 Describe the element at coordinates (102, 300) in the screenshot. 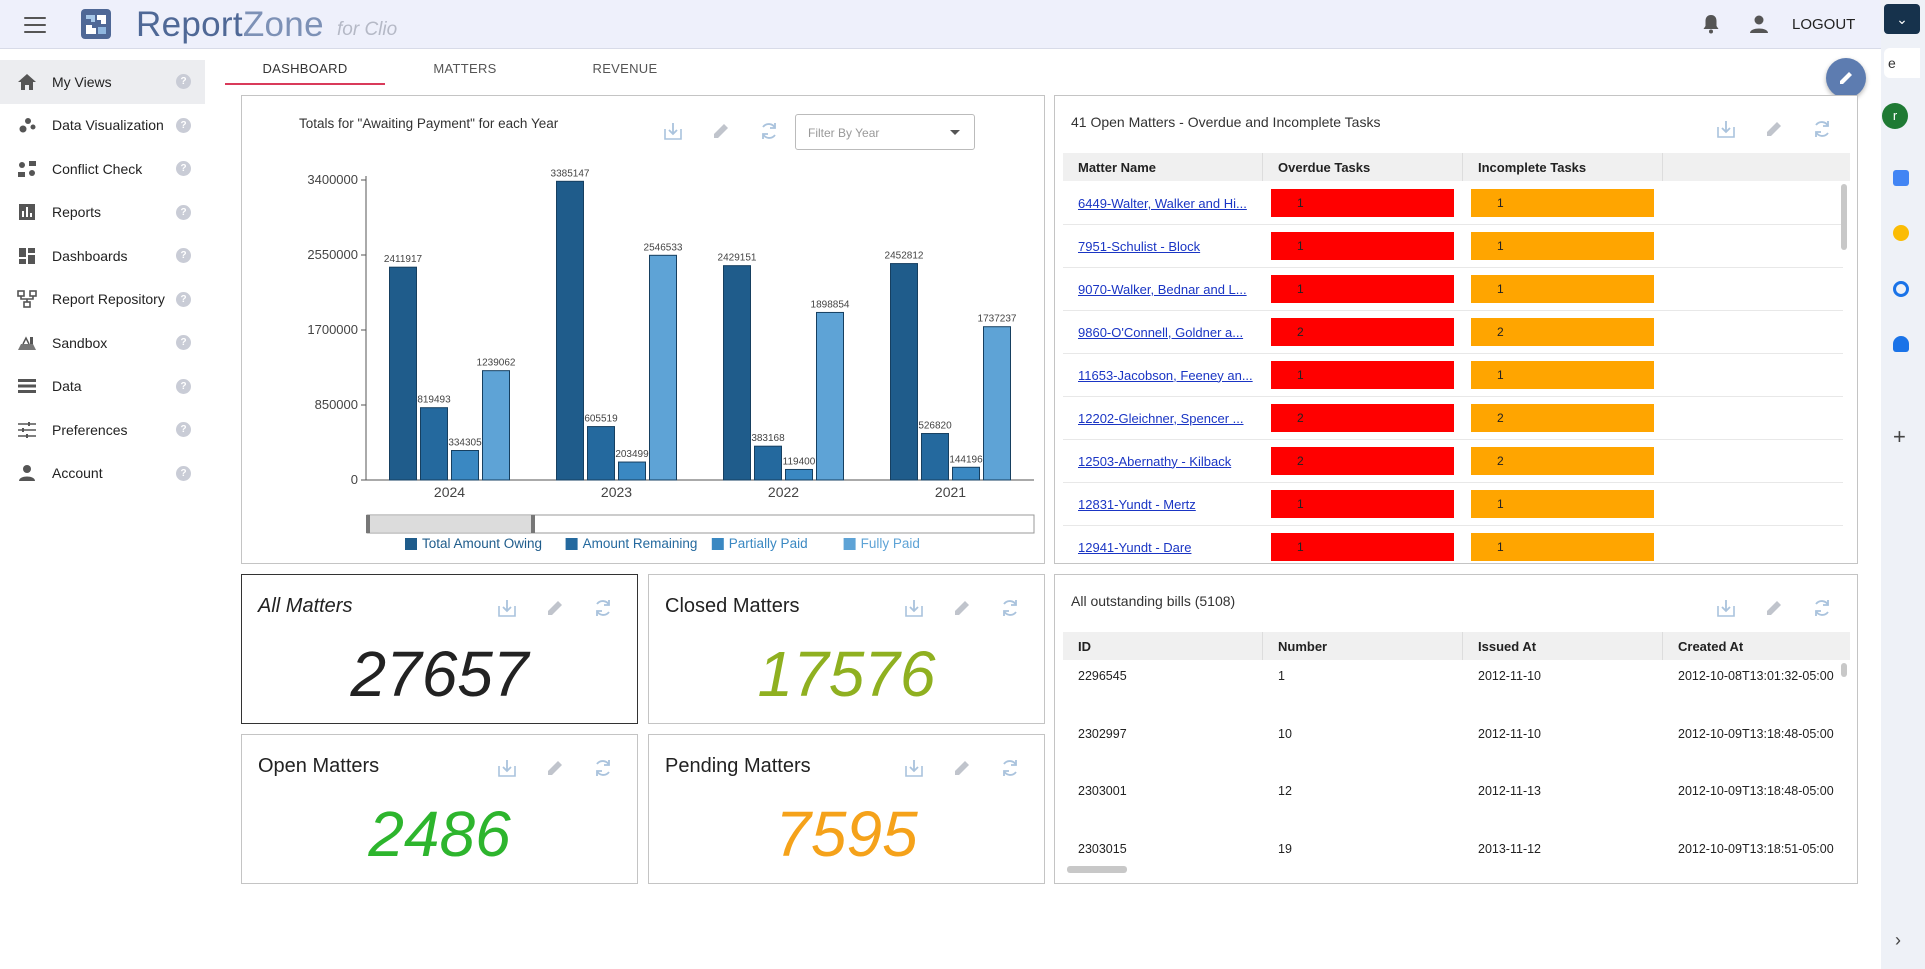

I see `sidebar-item-report-repository: Report Repository ?` at that location.